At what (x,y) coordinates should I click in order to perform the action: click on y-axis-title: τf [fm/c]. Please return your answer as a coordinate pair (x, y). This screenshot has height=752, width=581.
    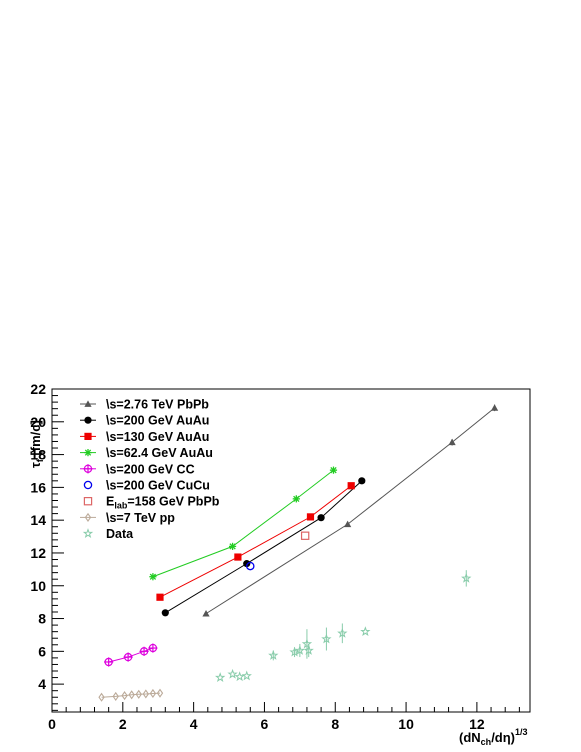
    Looking at the image, I should click on (36, 444).